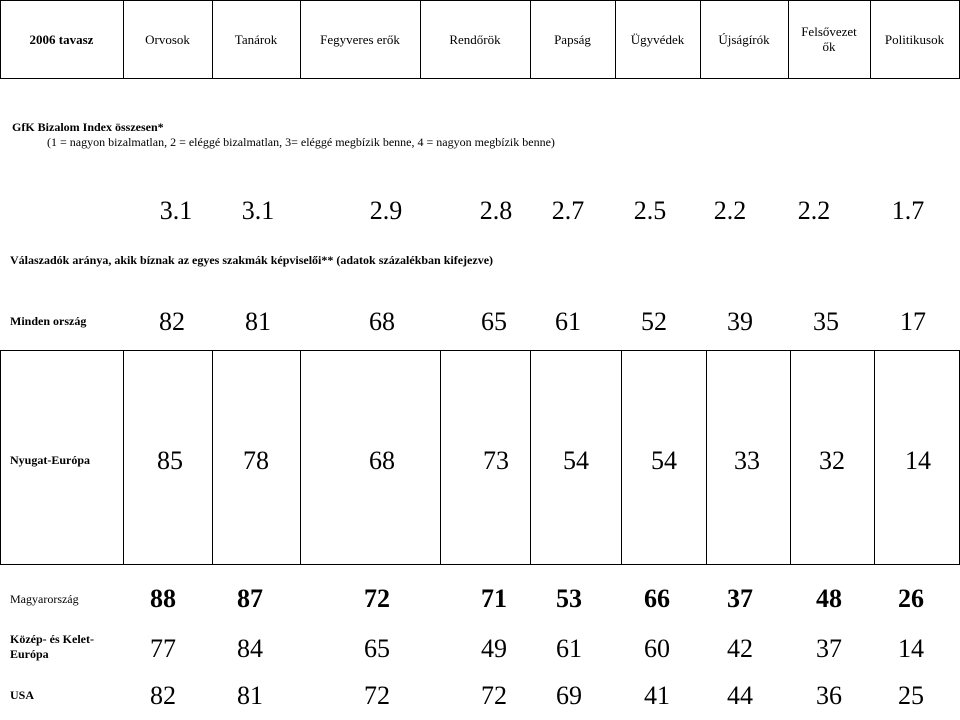 The image size is (960, 720). What do you see at coordinates (654, 321) in the screenshot?
I see `table-cell: 52` at bounding box center [654, 321].